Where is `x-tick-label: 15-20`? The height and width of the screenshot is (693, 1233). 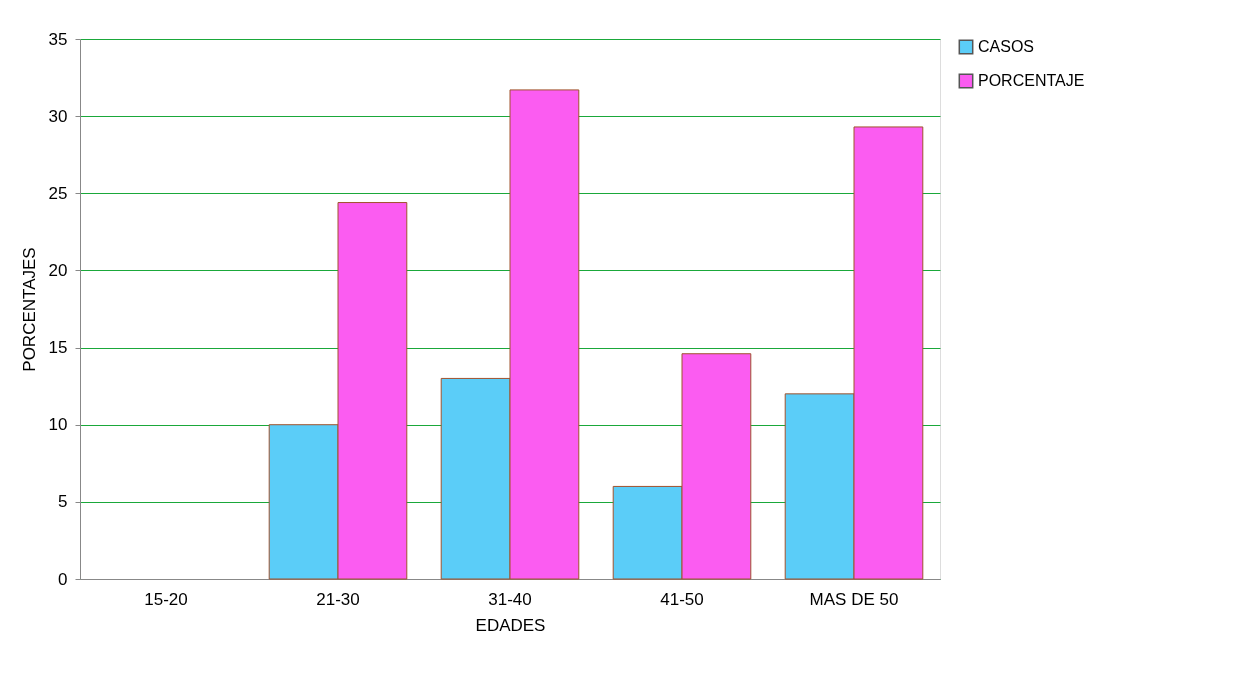 x-tick-label: 15-20 is located at coordinates (166, 599).